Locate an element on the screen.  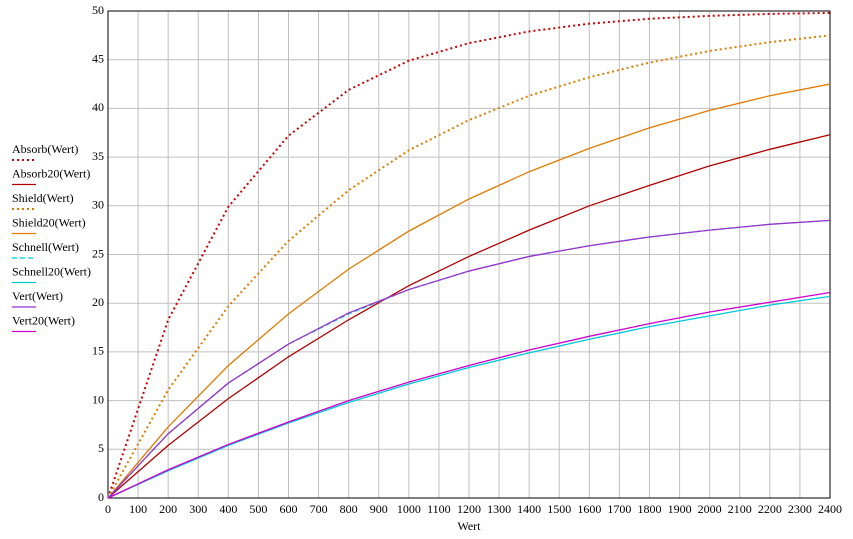
y-tick-label: 35 is located at coordinates (98, 156).